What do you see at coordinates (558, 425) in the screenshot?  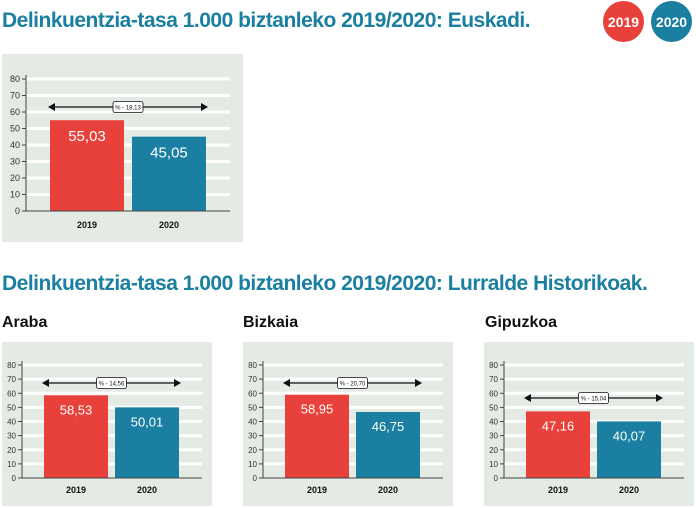 I see `bar-value-label: 47,16` at bounding box center [558, 425].